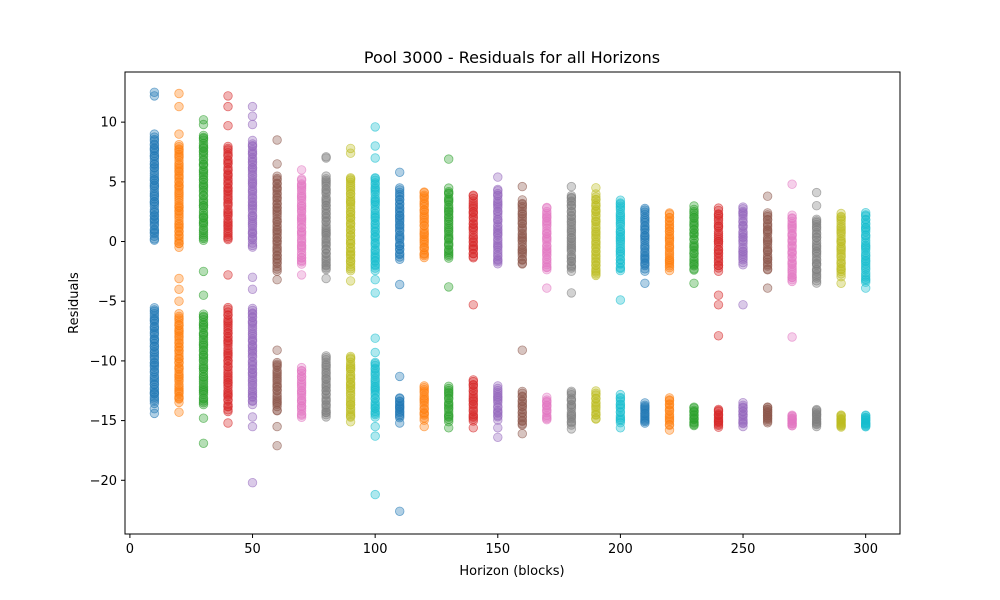  What do you see at coordinates (512, 57) in the screenshot?
I see `chart-title: Pool 3000 - Residuals for all Horizons` at bounding box center [512, 57].